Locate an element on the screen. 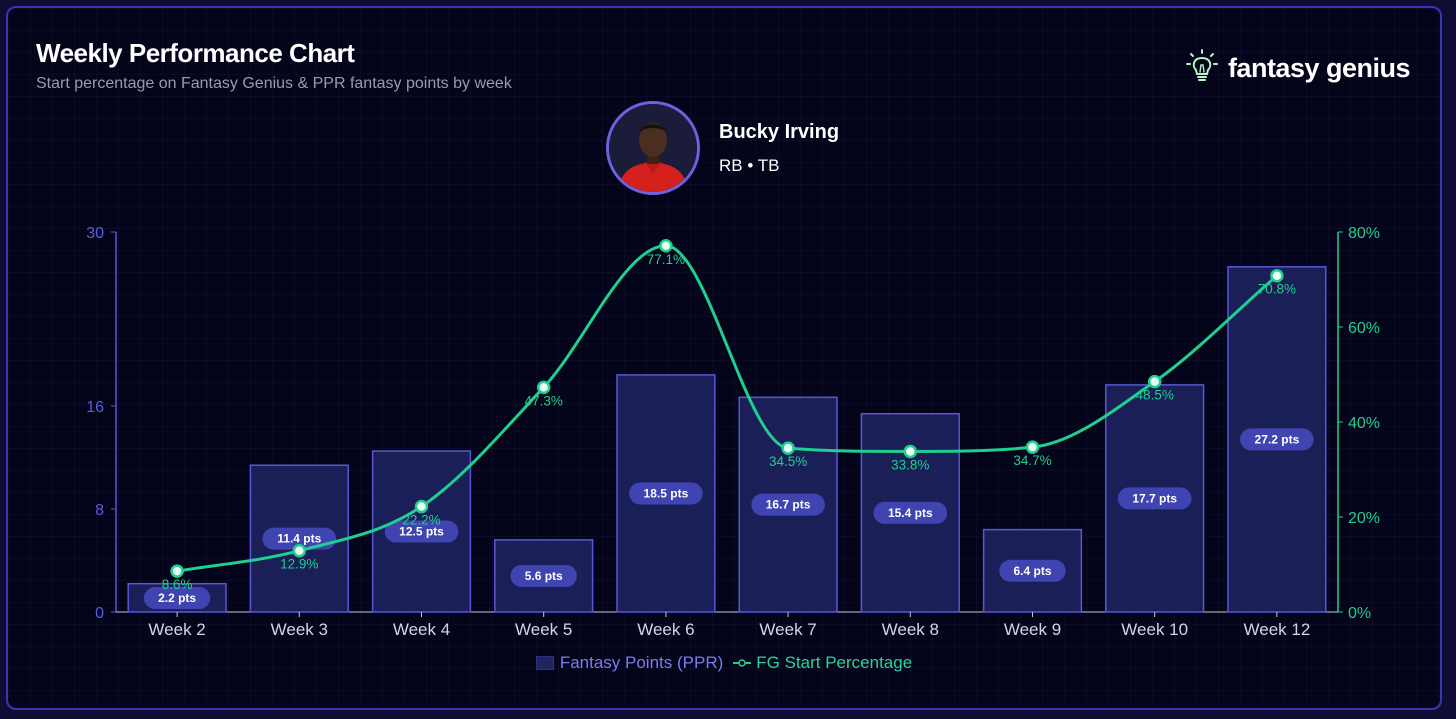 This screenshot has height=719, width=1456. bar-value-label: 12.5 pts is located at coordinates (421, 532).